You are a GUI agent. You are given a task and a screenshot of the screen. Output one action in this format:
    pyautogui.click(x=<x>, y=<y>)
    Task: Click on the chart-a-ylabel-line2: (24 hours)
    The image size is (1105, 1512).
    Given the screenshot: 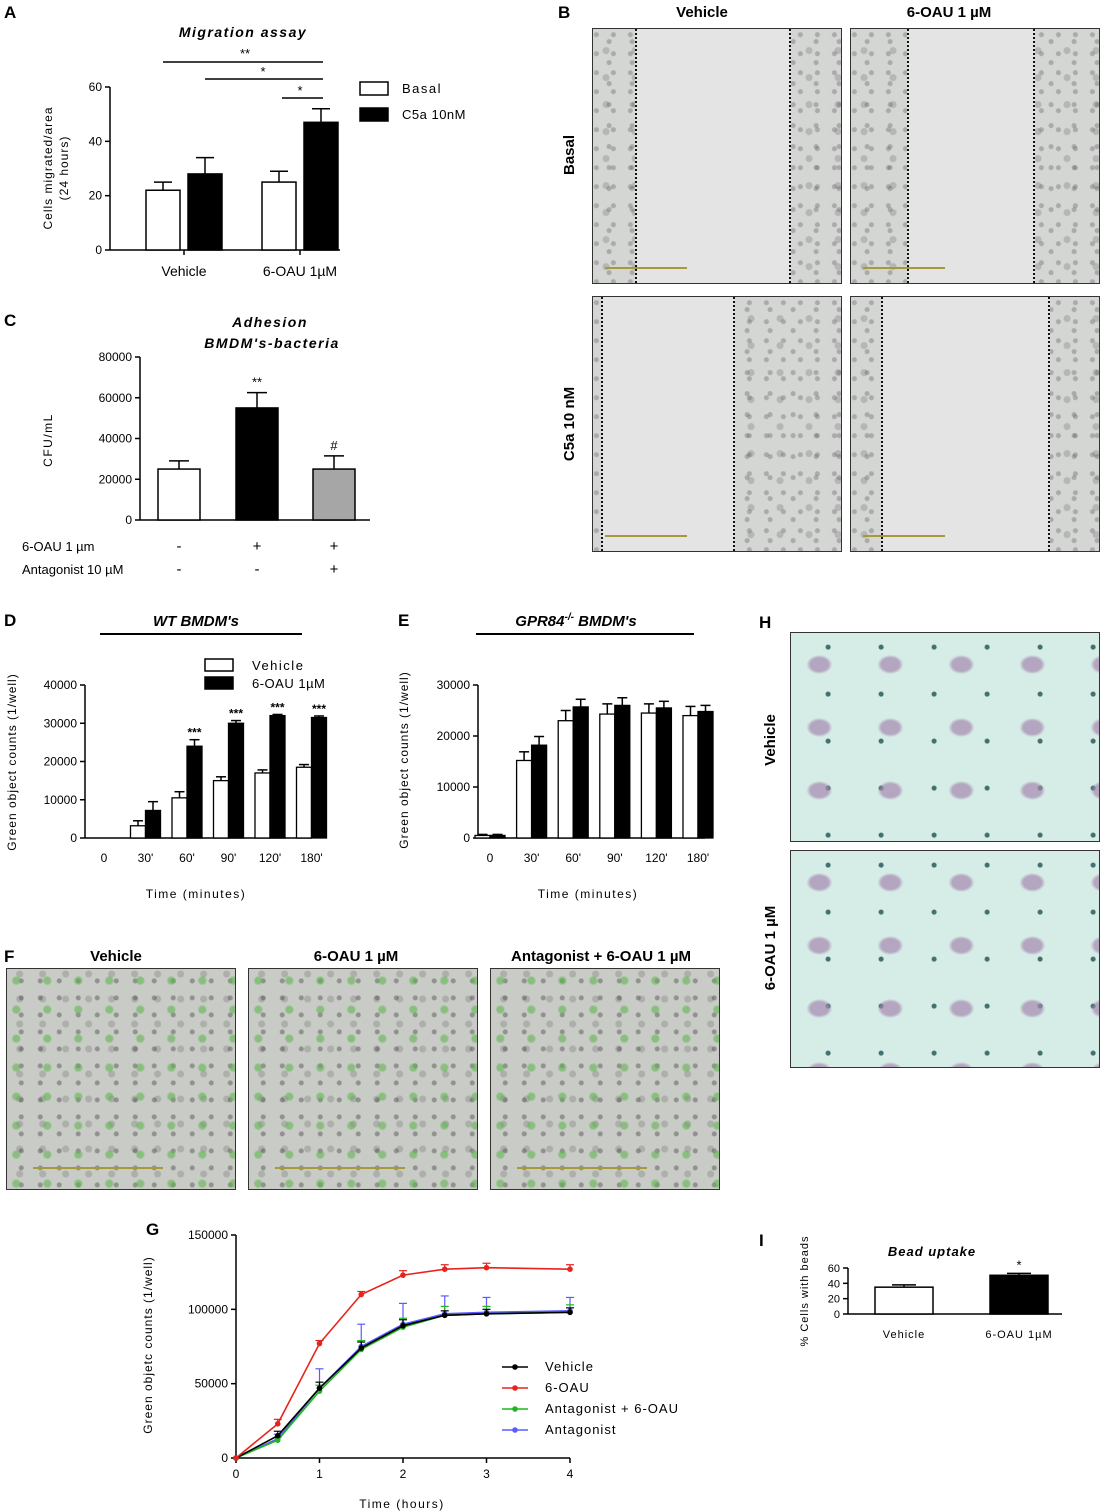 What is the action you would take?
    pyautogui.click(x=64, y=168)
    